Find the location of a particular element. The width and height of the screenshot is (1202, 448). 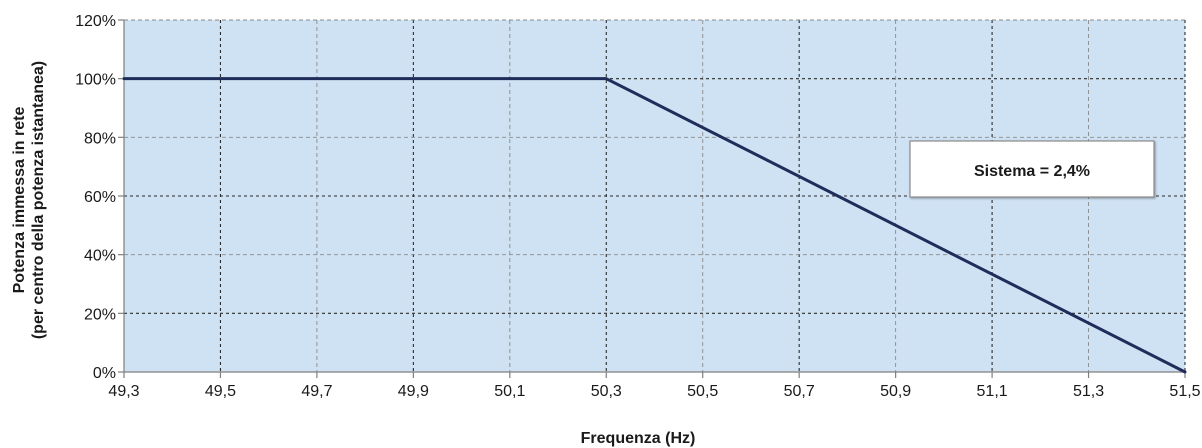

y-tick-label: 120% is located at coordinates (95, 21).